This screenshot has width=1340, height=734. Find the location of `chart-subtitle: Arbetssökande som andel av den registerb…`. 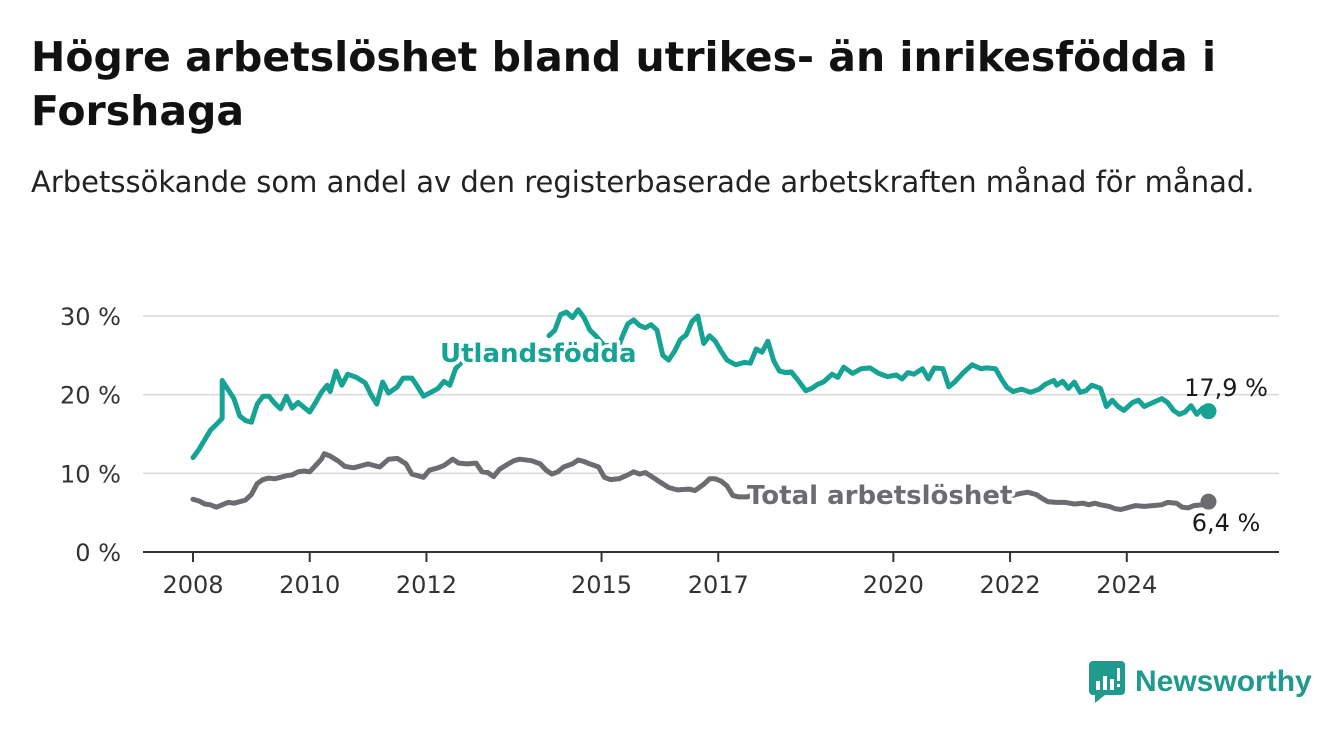

chart-subtitle: Arbetssökande som andel av den registerb… is located at coordinates (643, 182).